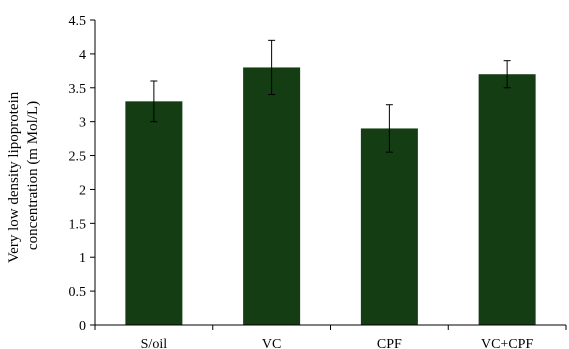 Image resolution: width=569 pixels, height=349 pixels. What do you see at coordinates (78, 21) in the screenshot?
I see `y-tick-label: 4.5` at bounding box center [78, 21].